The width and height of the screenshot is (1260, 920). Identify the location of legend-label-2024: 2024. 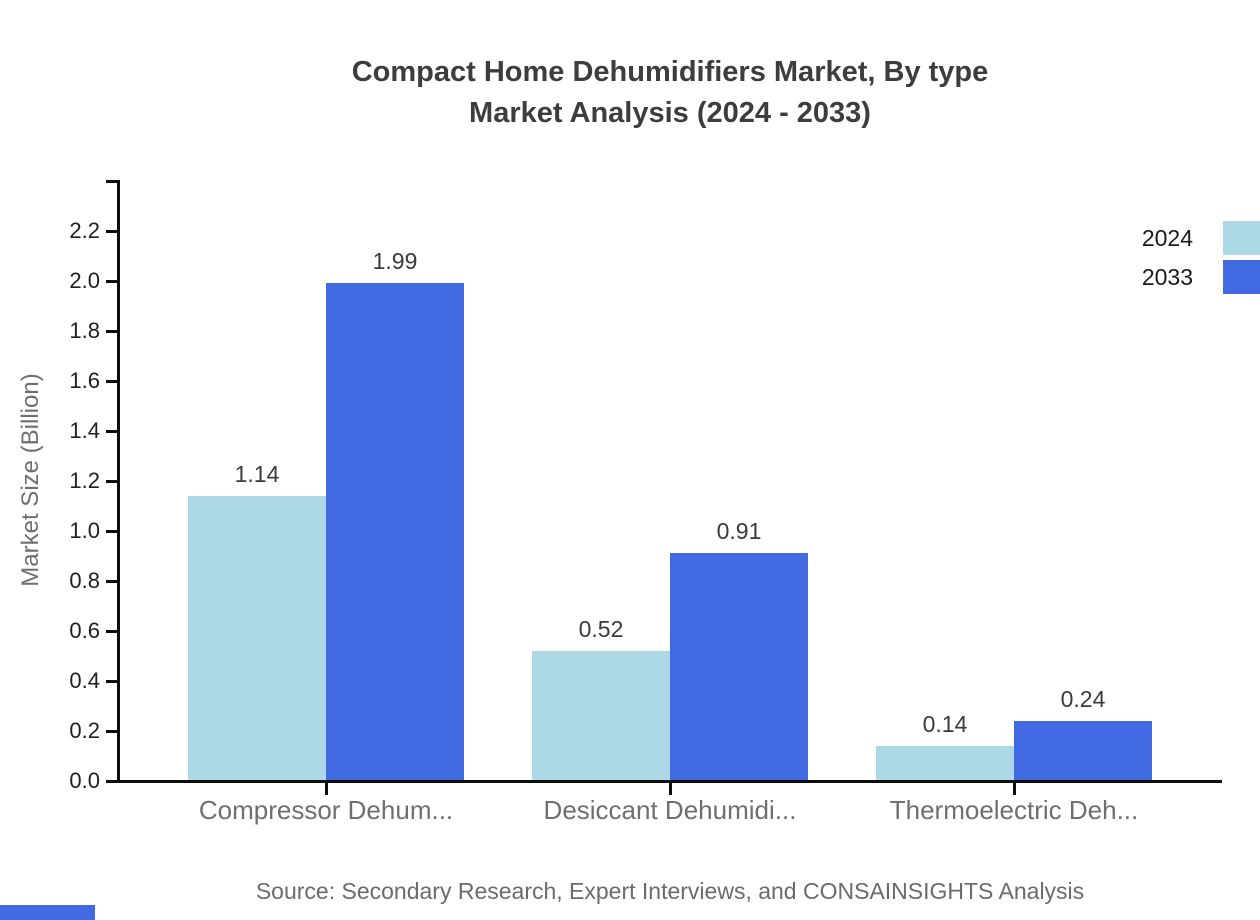
(1167, 238).